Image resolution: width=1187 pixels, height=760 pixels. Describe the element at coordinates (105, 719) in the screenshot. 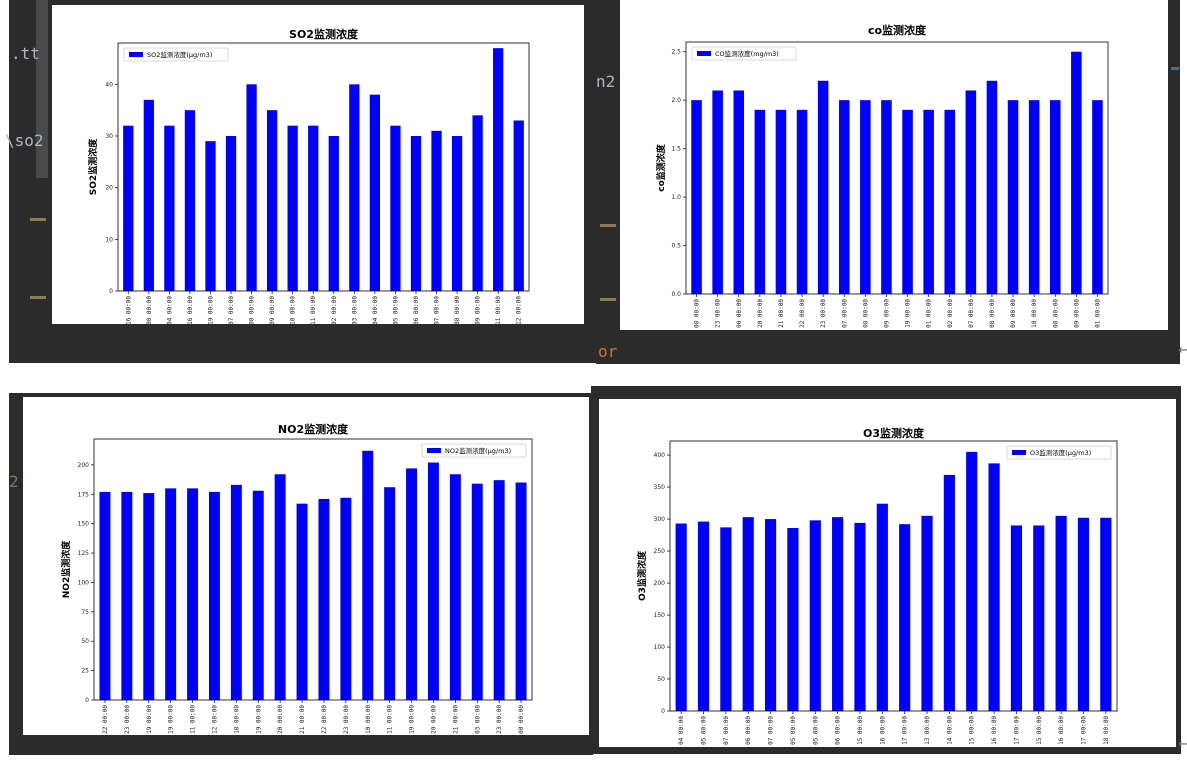

I see `no2-x-tick-label: 22 00:00` at that location.